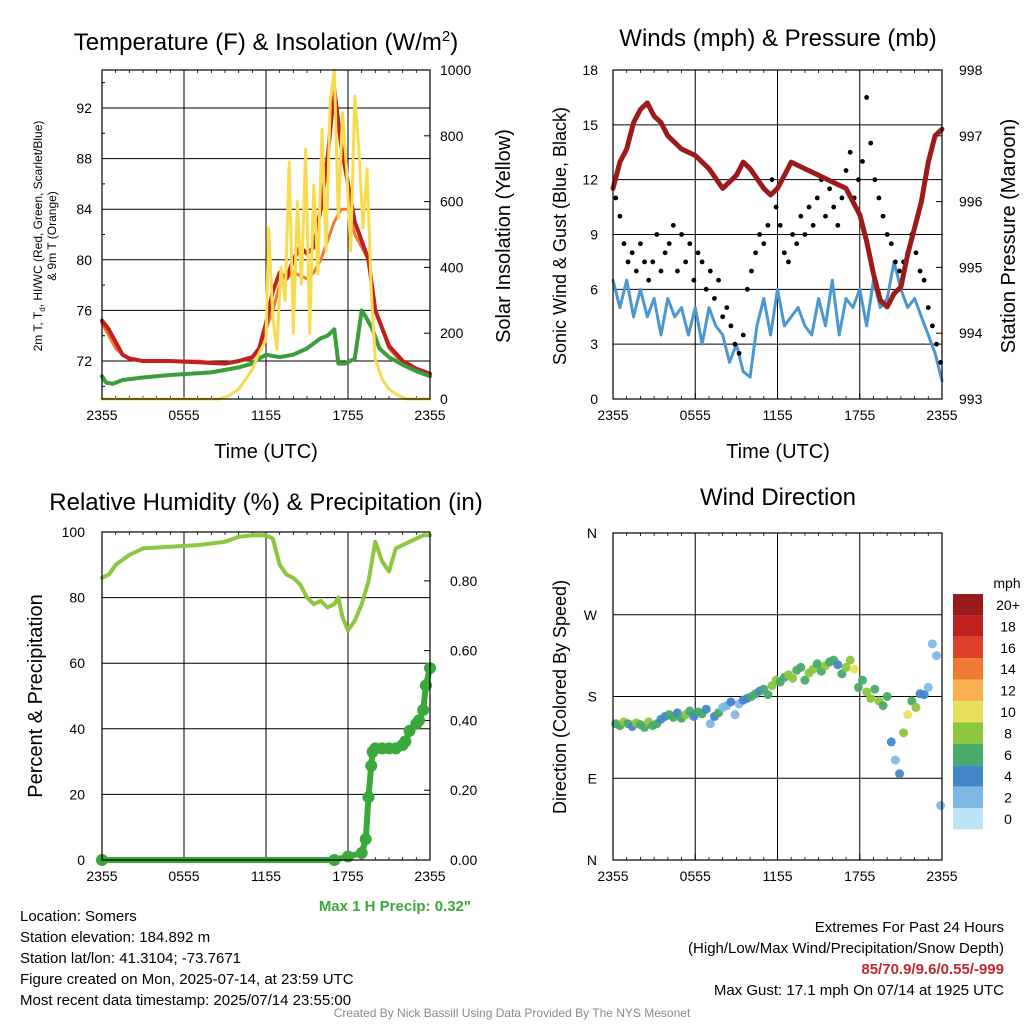 The width and height of the screenshot is (1024, 1024). What do you see at coordinates (84, 310) in the screenshot?
I see `temp-y-tick-label: 76` at bounding box center [84, 310].